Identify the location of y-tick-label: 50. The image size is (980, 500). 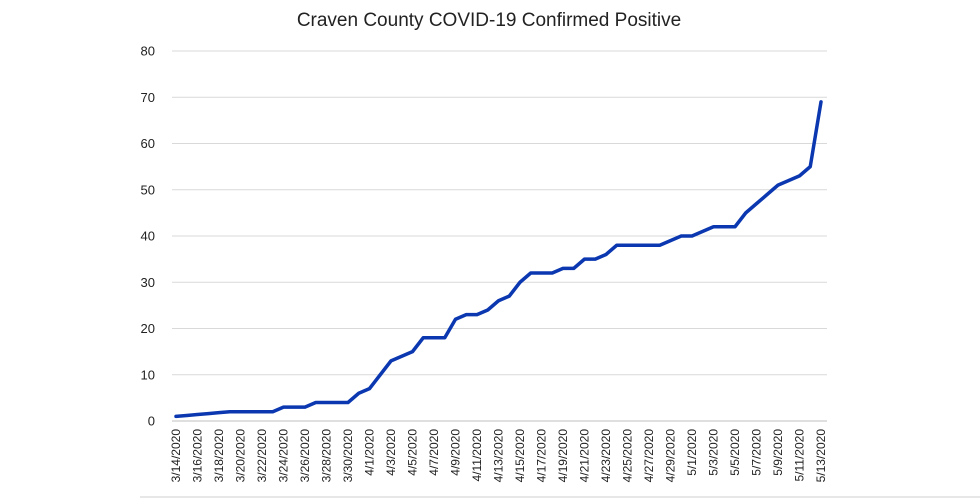
(148, 189).